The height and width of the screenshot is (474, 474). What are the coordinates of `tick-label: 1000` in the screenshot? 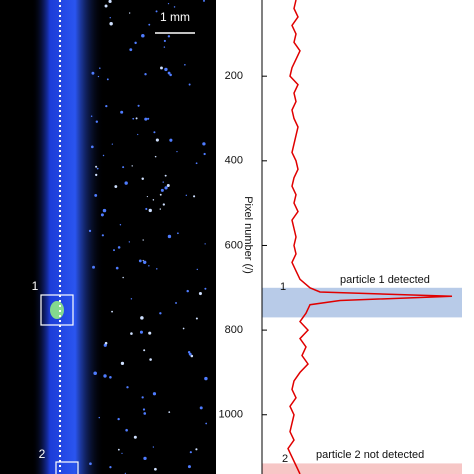 It's located at (231, 415).